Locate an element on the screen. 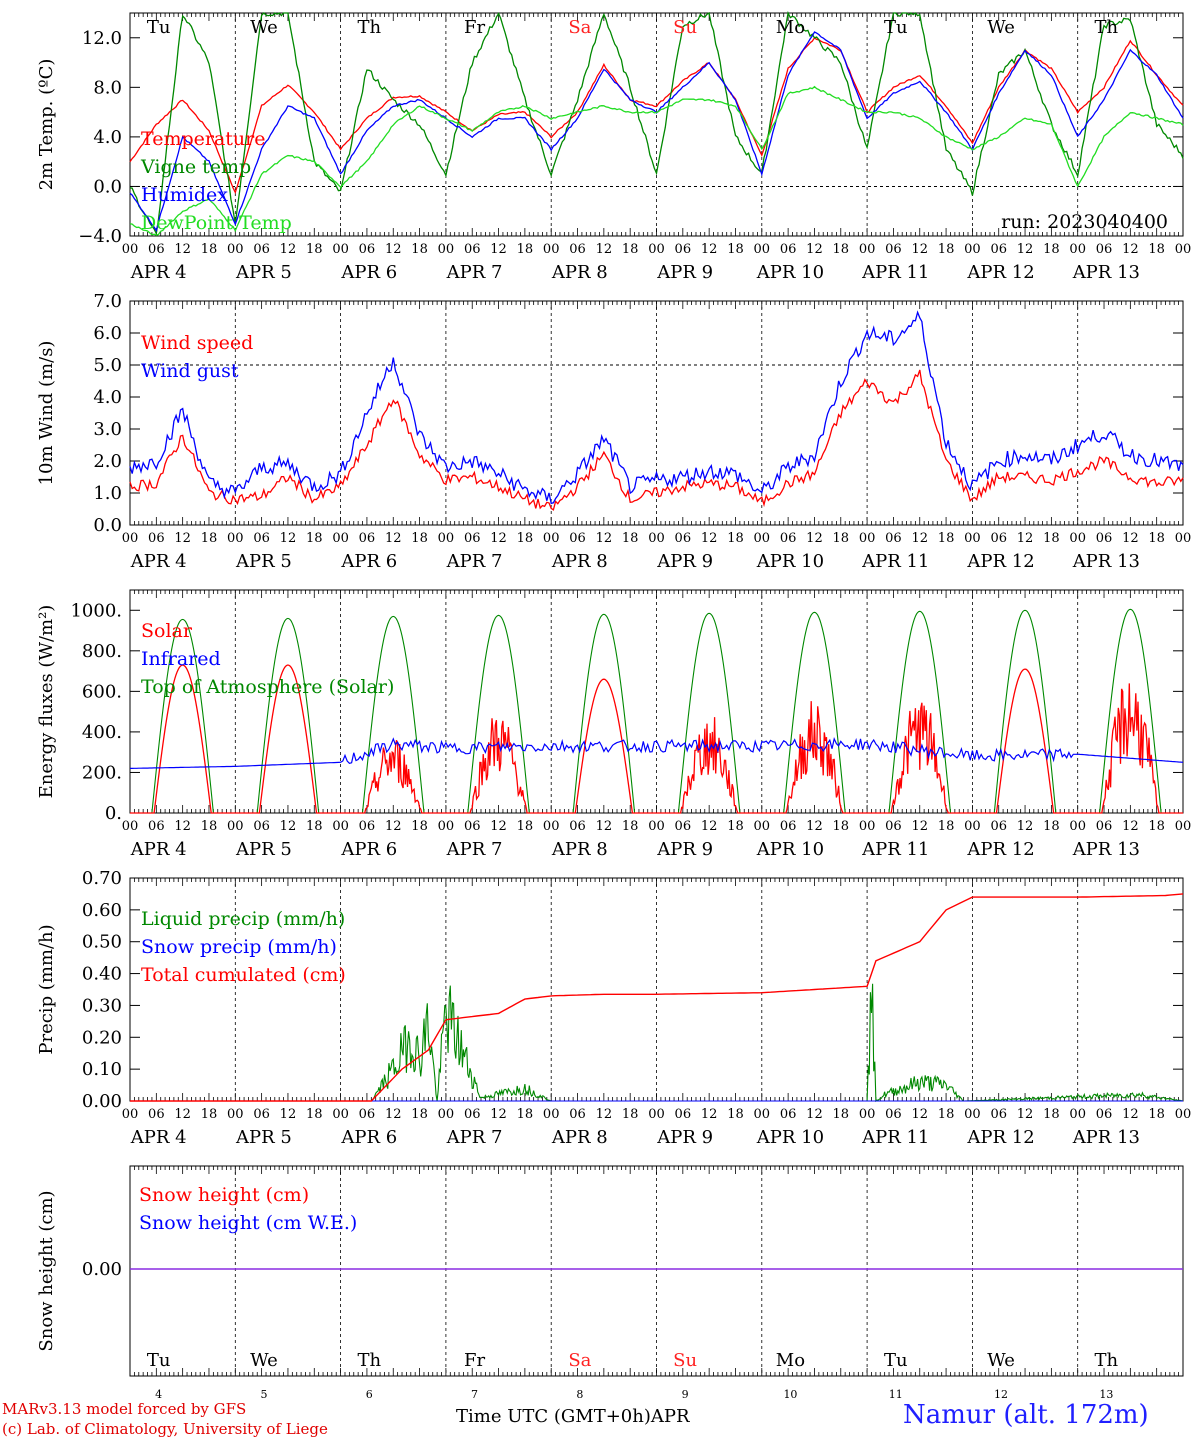 This screenshot has height=1440, width=1194. y-tick-label: 5.0 is located at coordinates (107, 365).